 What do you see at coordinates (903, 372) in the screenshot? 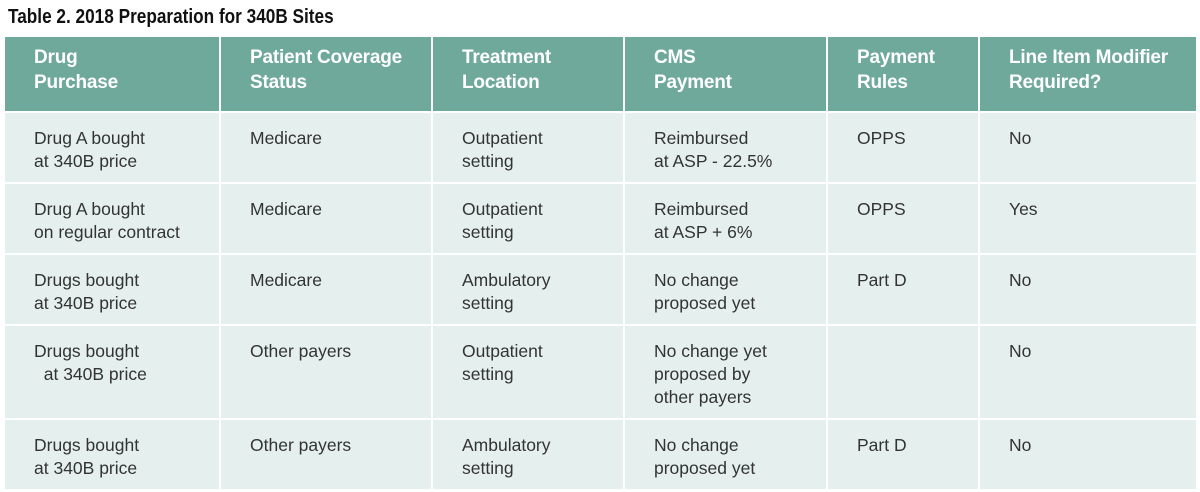
I see `cell-payment-rules` at bounding box center [903, 372].